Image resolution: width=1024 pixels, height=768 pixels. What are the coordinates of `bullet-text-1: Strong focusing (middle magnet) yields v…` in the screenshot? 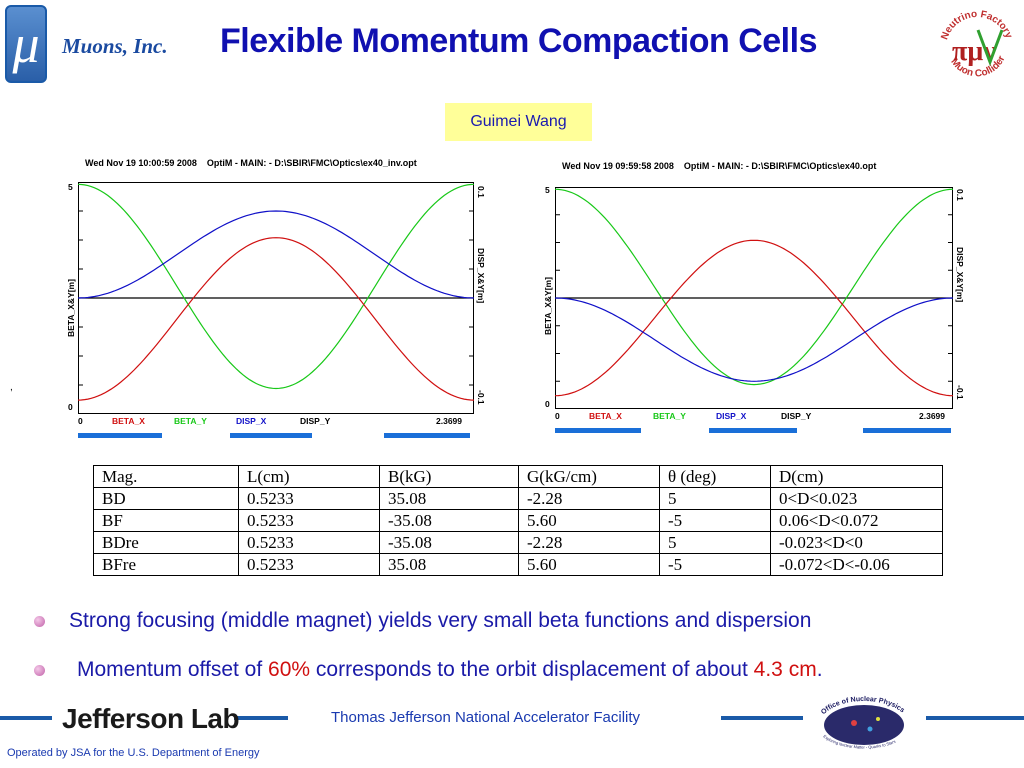 It's located at (440, 620).